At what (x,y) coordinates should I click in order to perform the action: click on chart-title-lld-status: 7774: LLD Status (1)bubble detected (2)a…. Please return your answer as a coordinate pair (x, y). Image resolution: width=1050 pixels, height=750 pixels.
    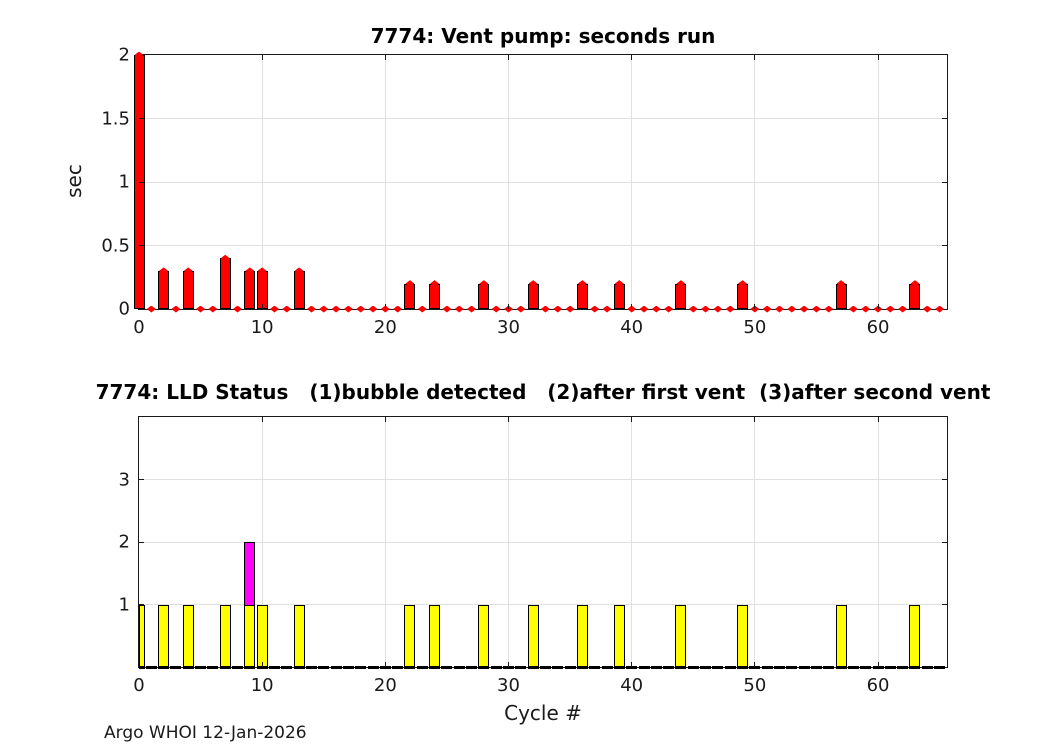
    Looking at the image, I should click on (543, 392).